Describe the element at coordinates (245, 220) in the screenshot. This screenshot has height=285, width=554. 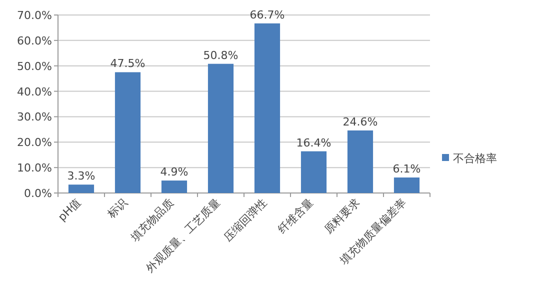
I see `x-tick-label: 压缩回弹性` at that location.